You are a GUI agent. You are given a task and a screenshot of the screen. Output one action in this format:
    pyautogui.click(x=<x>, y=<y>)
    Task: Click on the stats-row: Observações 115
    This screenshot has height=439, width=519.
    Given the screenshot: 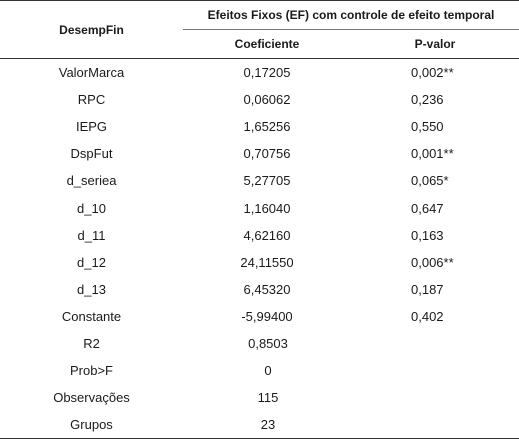 What is the action you would take?
    pyautogui.click(x=259, y=397)
    